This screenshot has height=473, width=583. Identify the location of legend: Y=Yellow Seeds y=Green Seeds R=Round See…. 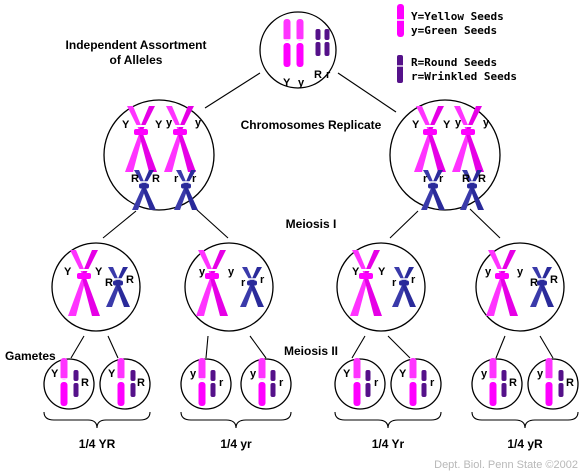
(457, 43).